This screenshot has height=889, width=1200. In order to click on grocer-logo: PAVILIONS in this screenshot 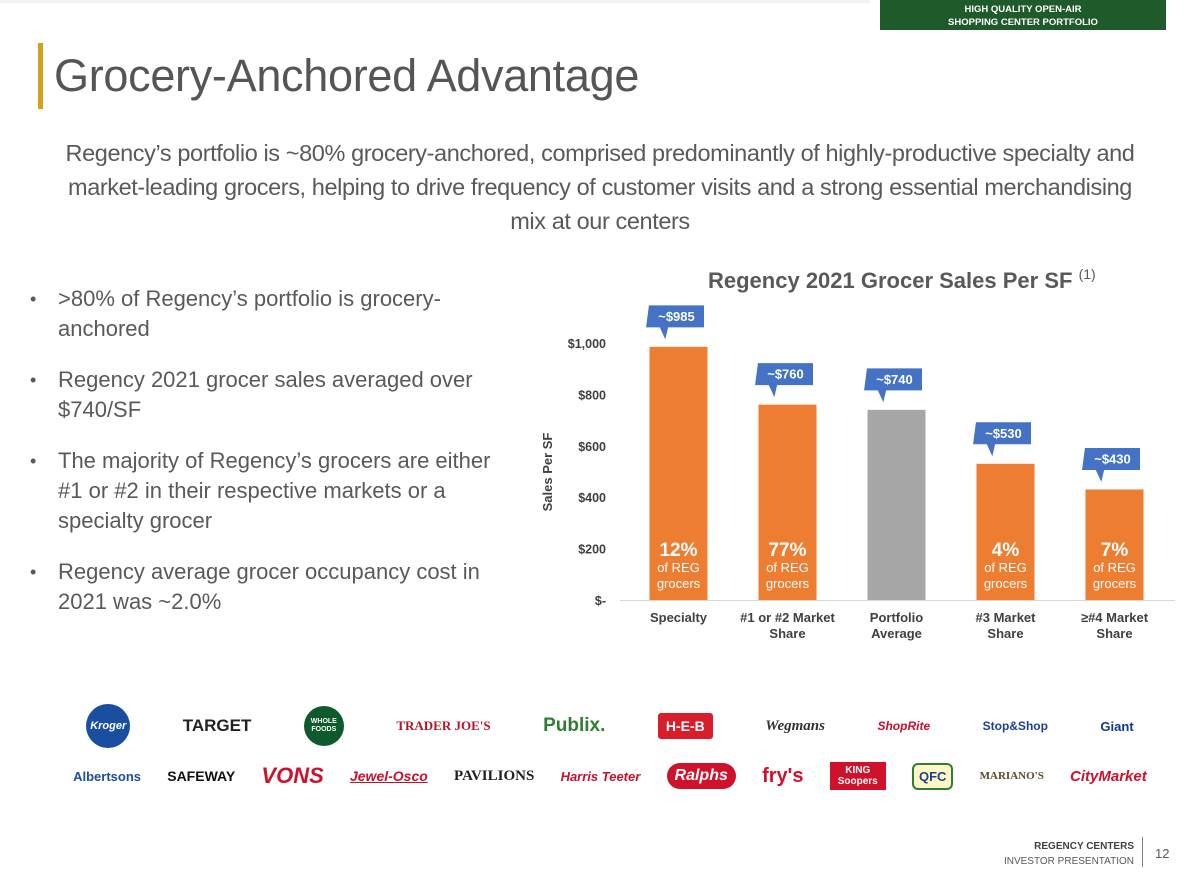, I will do `click(494, 775)`.